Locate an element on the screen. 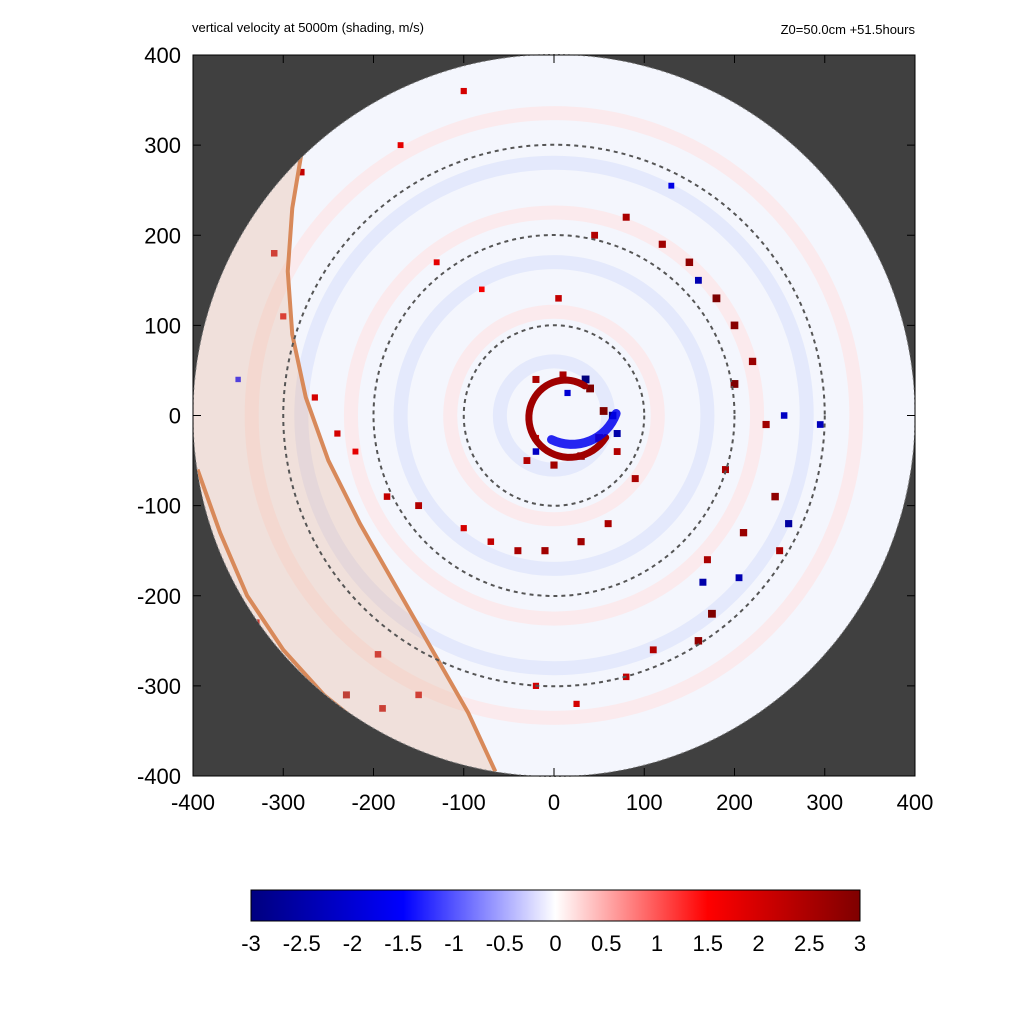 This screenshot has height=1024, width=1024. colorbar-tick-label: 2.5 is located at coordinates (809, 943).